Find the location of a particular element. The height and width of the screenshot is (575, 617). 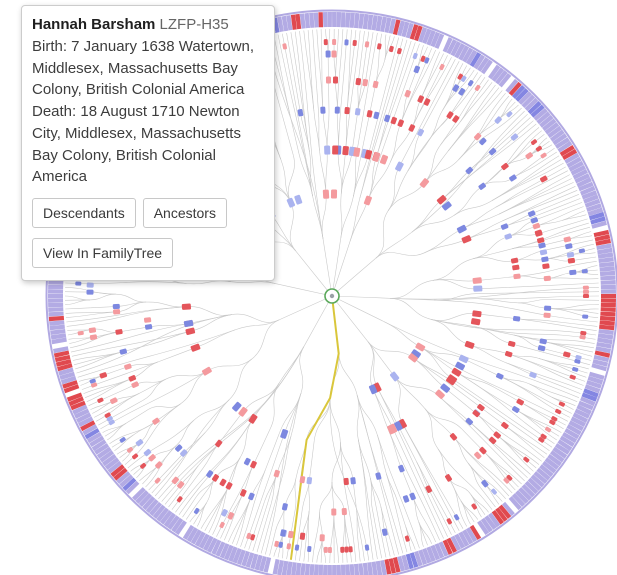

person-id: LZFP-H35 is located at coordinates (194, 24).